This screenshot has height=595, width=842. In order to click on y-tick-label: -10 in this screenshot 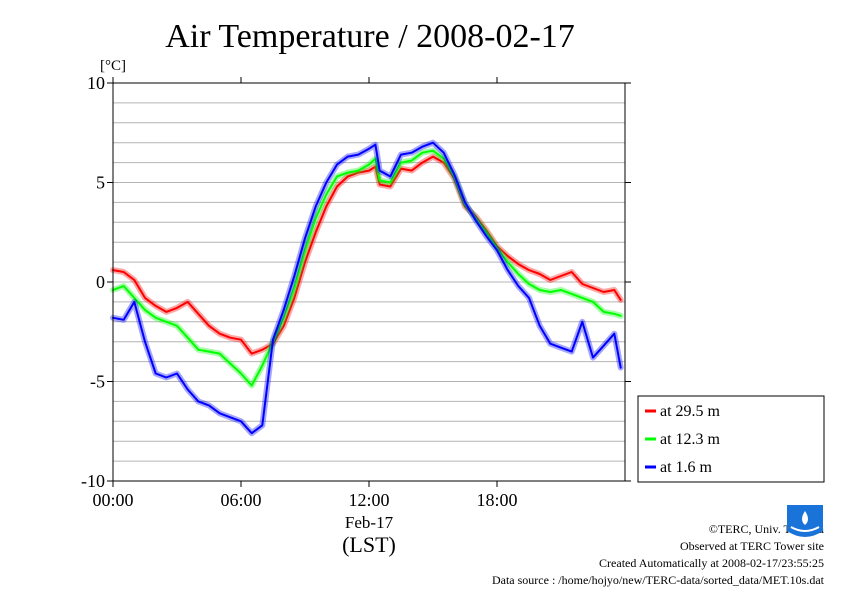, I will do `click(93, 481)`.